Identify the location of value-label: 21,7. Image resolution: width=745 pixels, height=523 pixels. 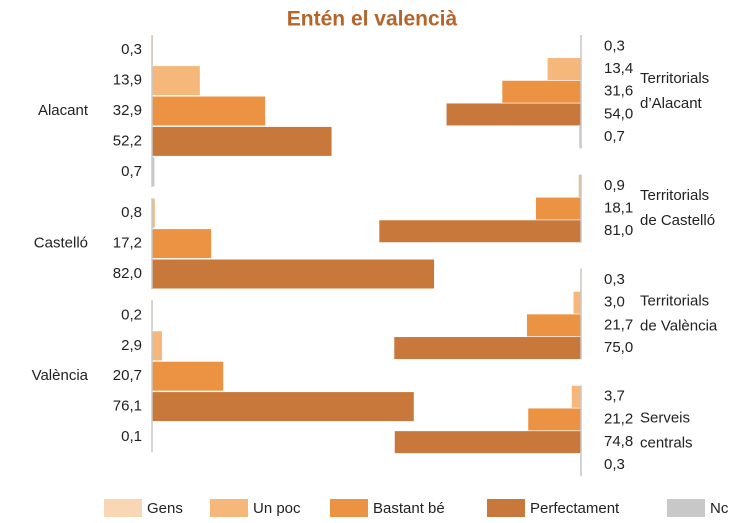
(618, 324).